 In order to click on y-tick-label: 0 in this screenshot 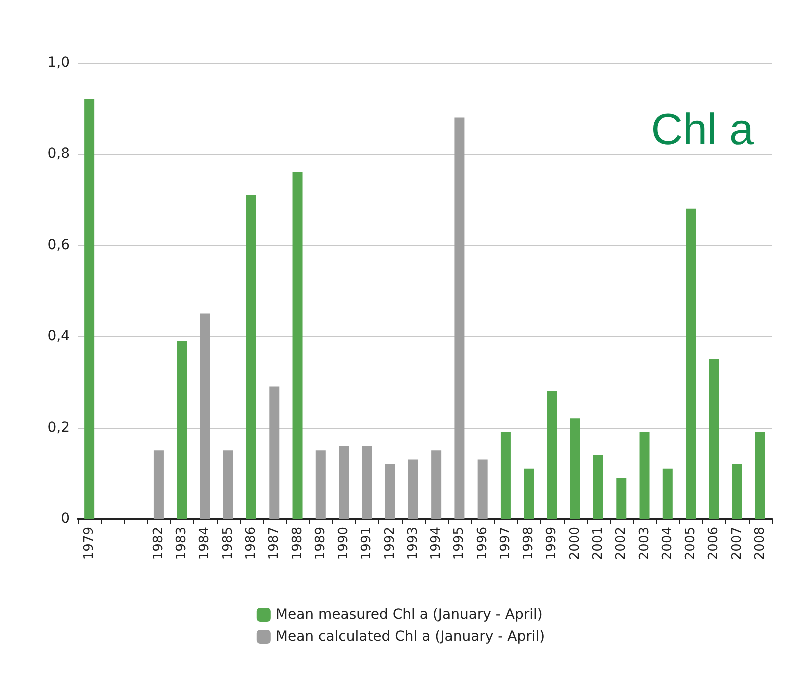, I will do `click(65, 519)`.